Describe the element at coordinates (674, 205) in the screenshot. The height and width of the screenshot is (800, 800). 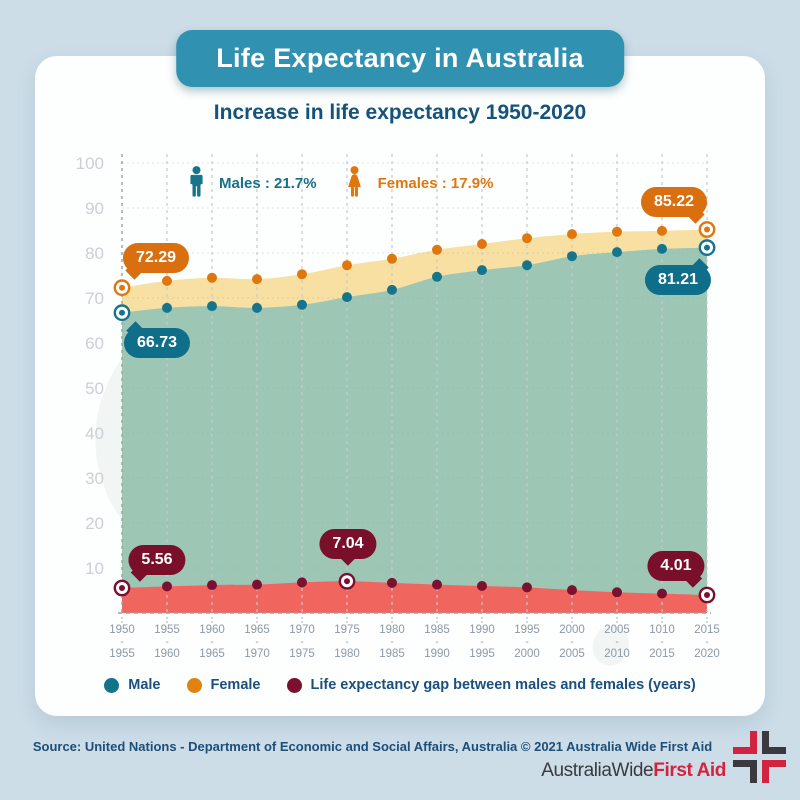
I see `female-value-callout: 85.22` at that location.